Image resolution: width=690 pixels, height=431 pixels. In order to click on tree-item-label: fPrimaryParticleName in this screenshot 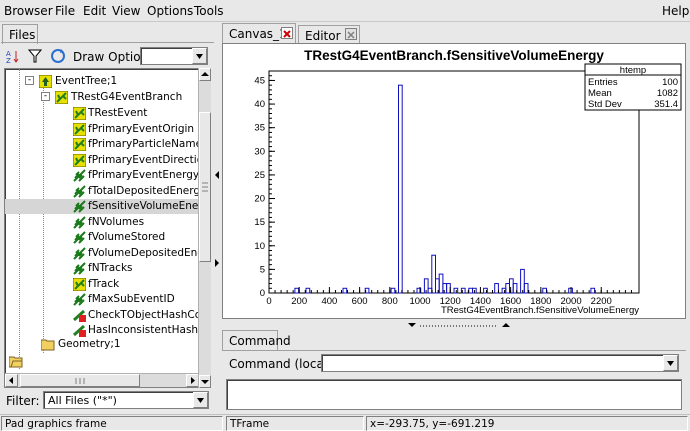, I will do `click(144, 144)`.